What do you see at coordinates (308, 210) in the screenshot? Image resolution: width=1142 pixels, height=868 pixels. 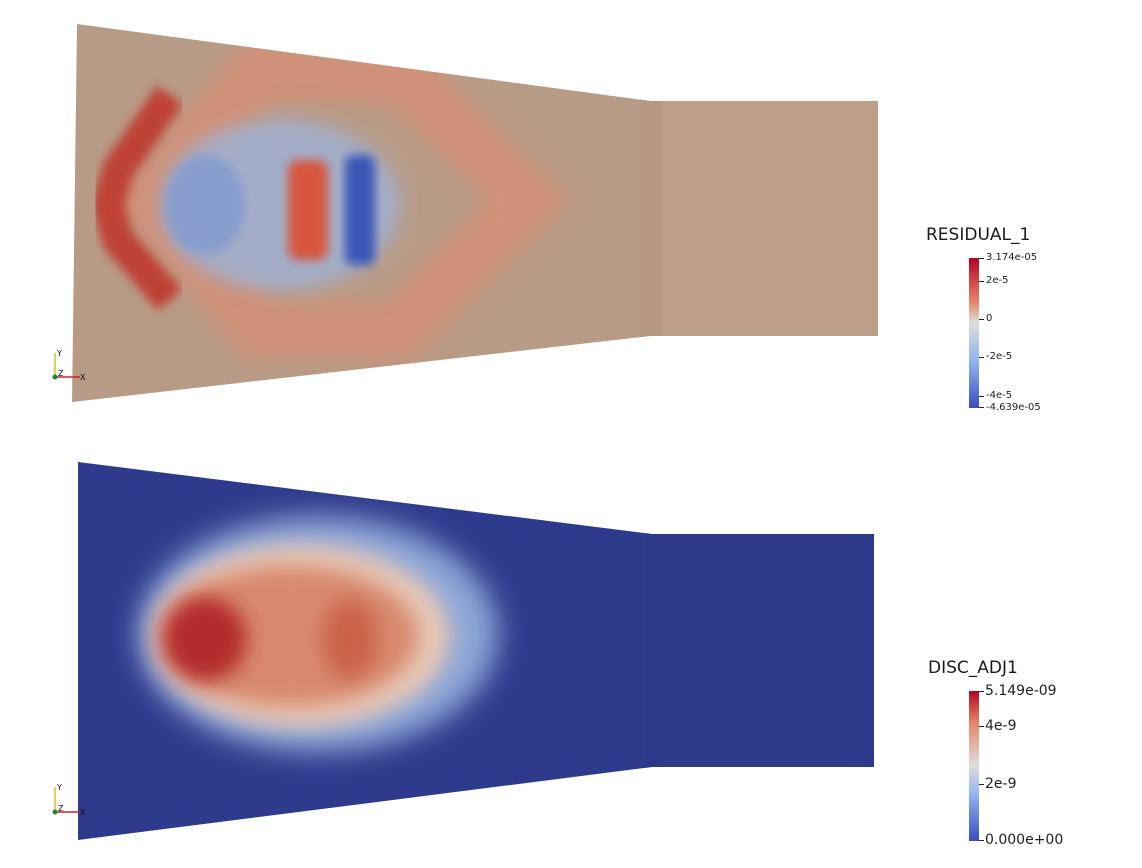 I see `residual-center-red` at bounding box center [308, 210].